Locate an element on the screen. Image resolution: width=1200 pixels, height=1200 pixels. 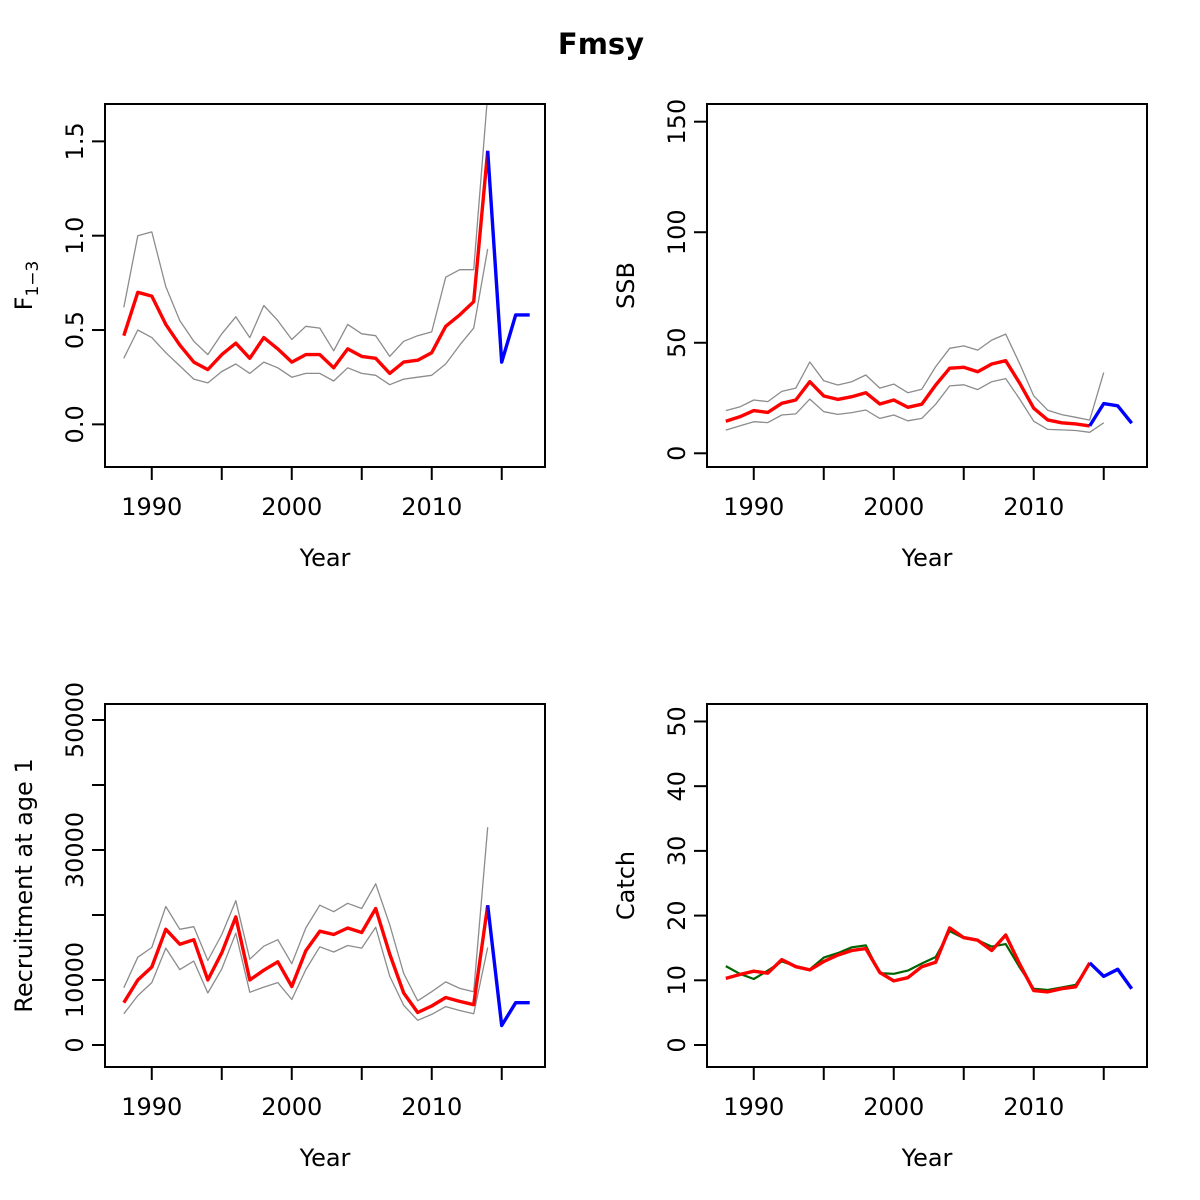
y-axis-title: F1−3 is located at coordinates (26, 286).